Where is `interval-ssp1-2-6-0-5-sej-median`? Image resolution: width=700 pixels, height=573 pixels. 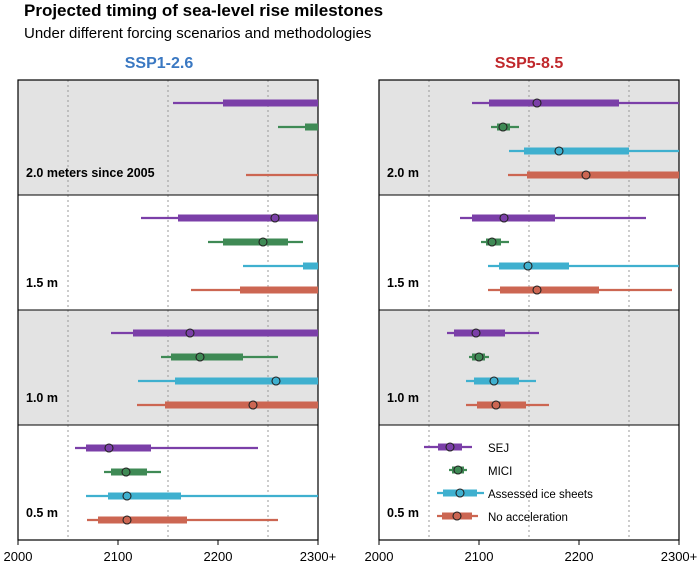 interval-ssp1-2-6-0-5-sej-median is located at coordinates (109, 448).